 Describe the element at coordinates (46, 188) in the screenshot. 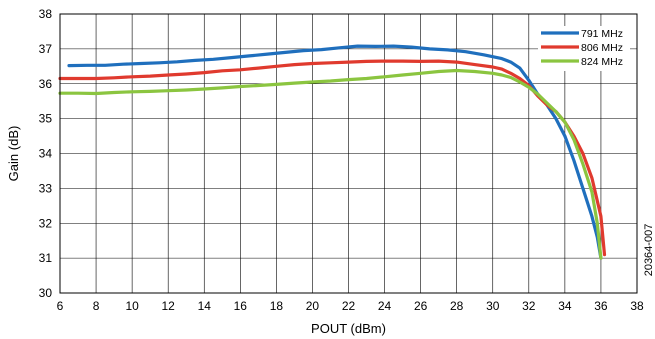

I see `y-tick-label: 33` at that location.